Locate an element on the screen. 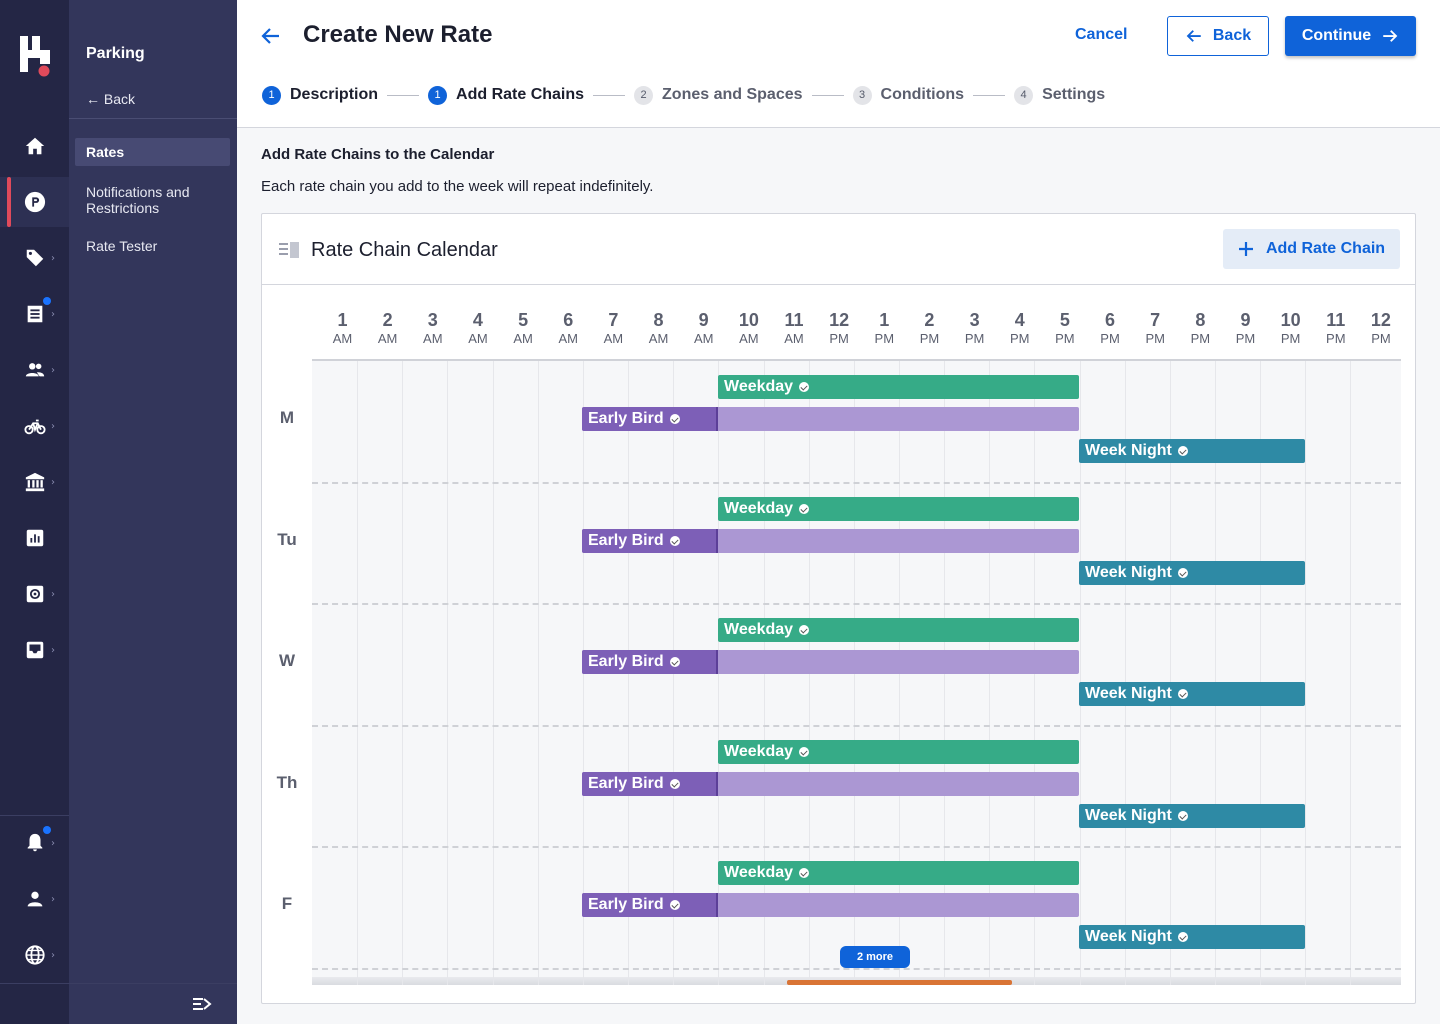  collapse-sidebar-icon is located at coordinates (202, 1004).